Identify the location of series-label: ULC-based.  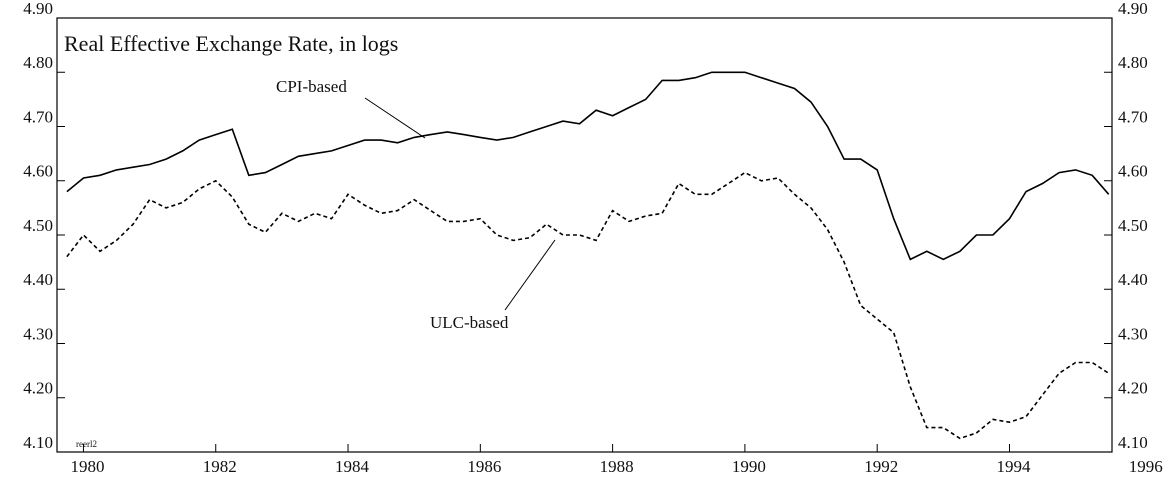
(469, 322).